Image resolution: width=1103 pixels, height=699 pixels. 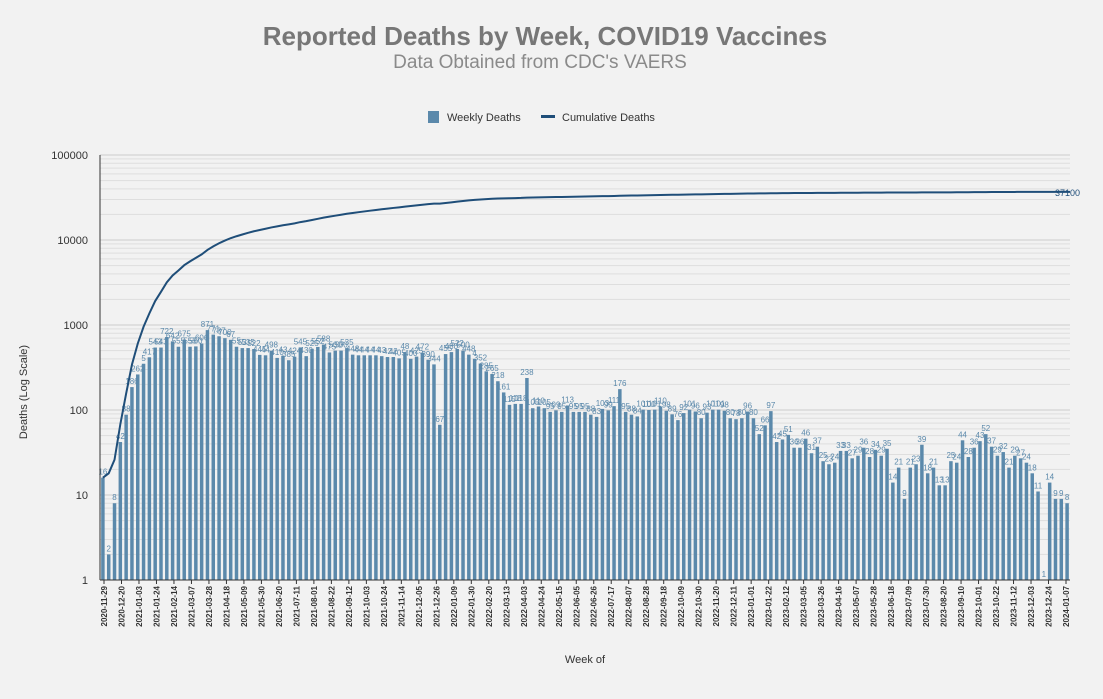 What do you see at coordinates (509, 399) in the screenshot?
I see `bar-value-label: 115` at bounding box center [509, 399].